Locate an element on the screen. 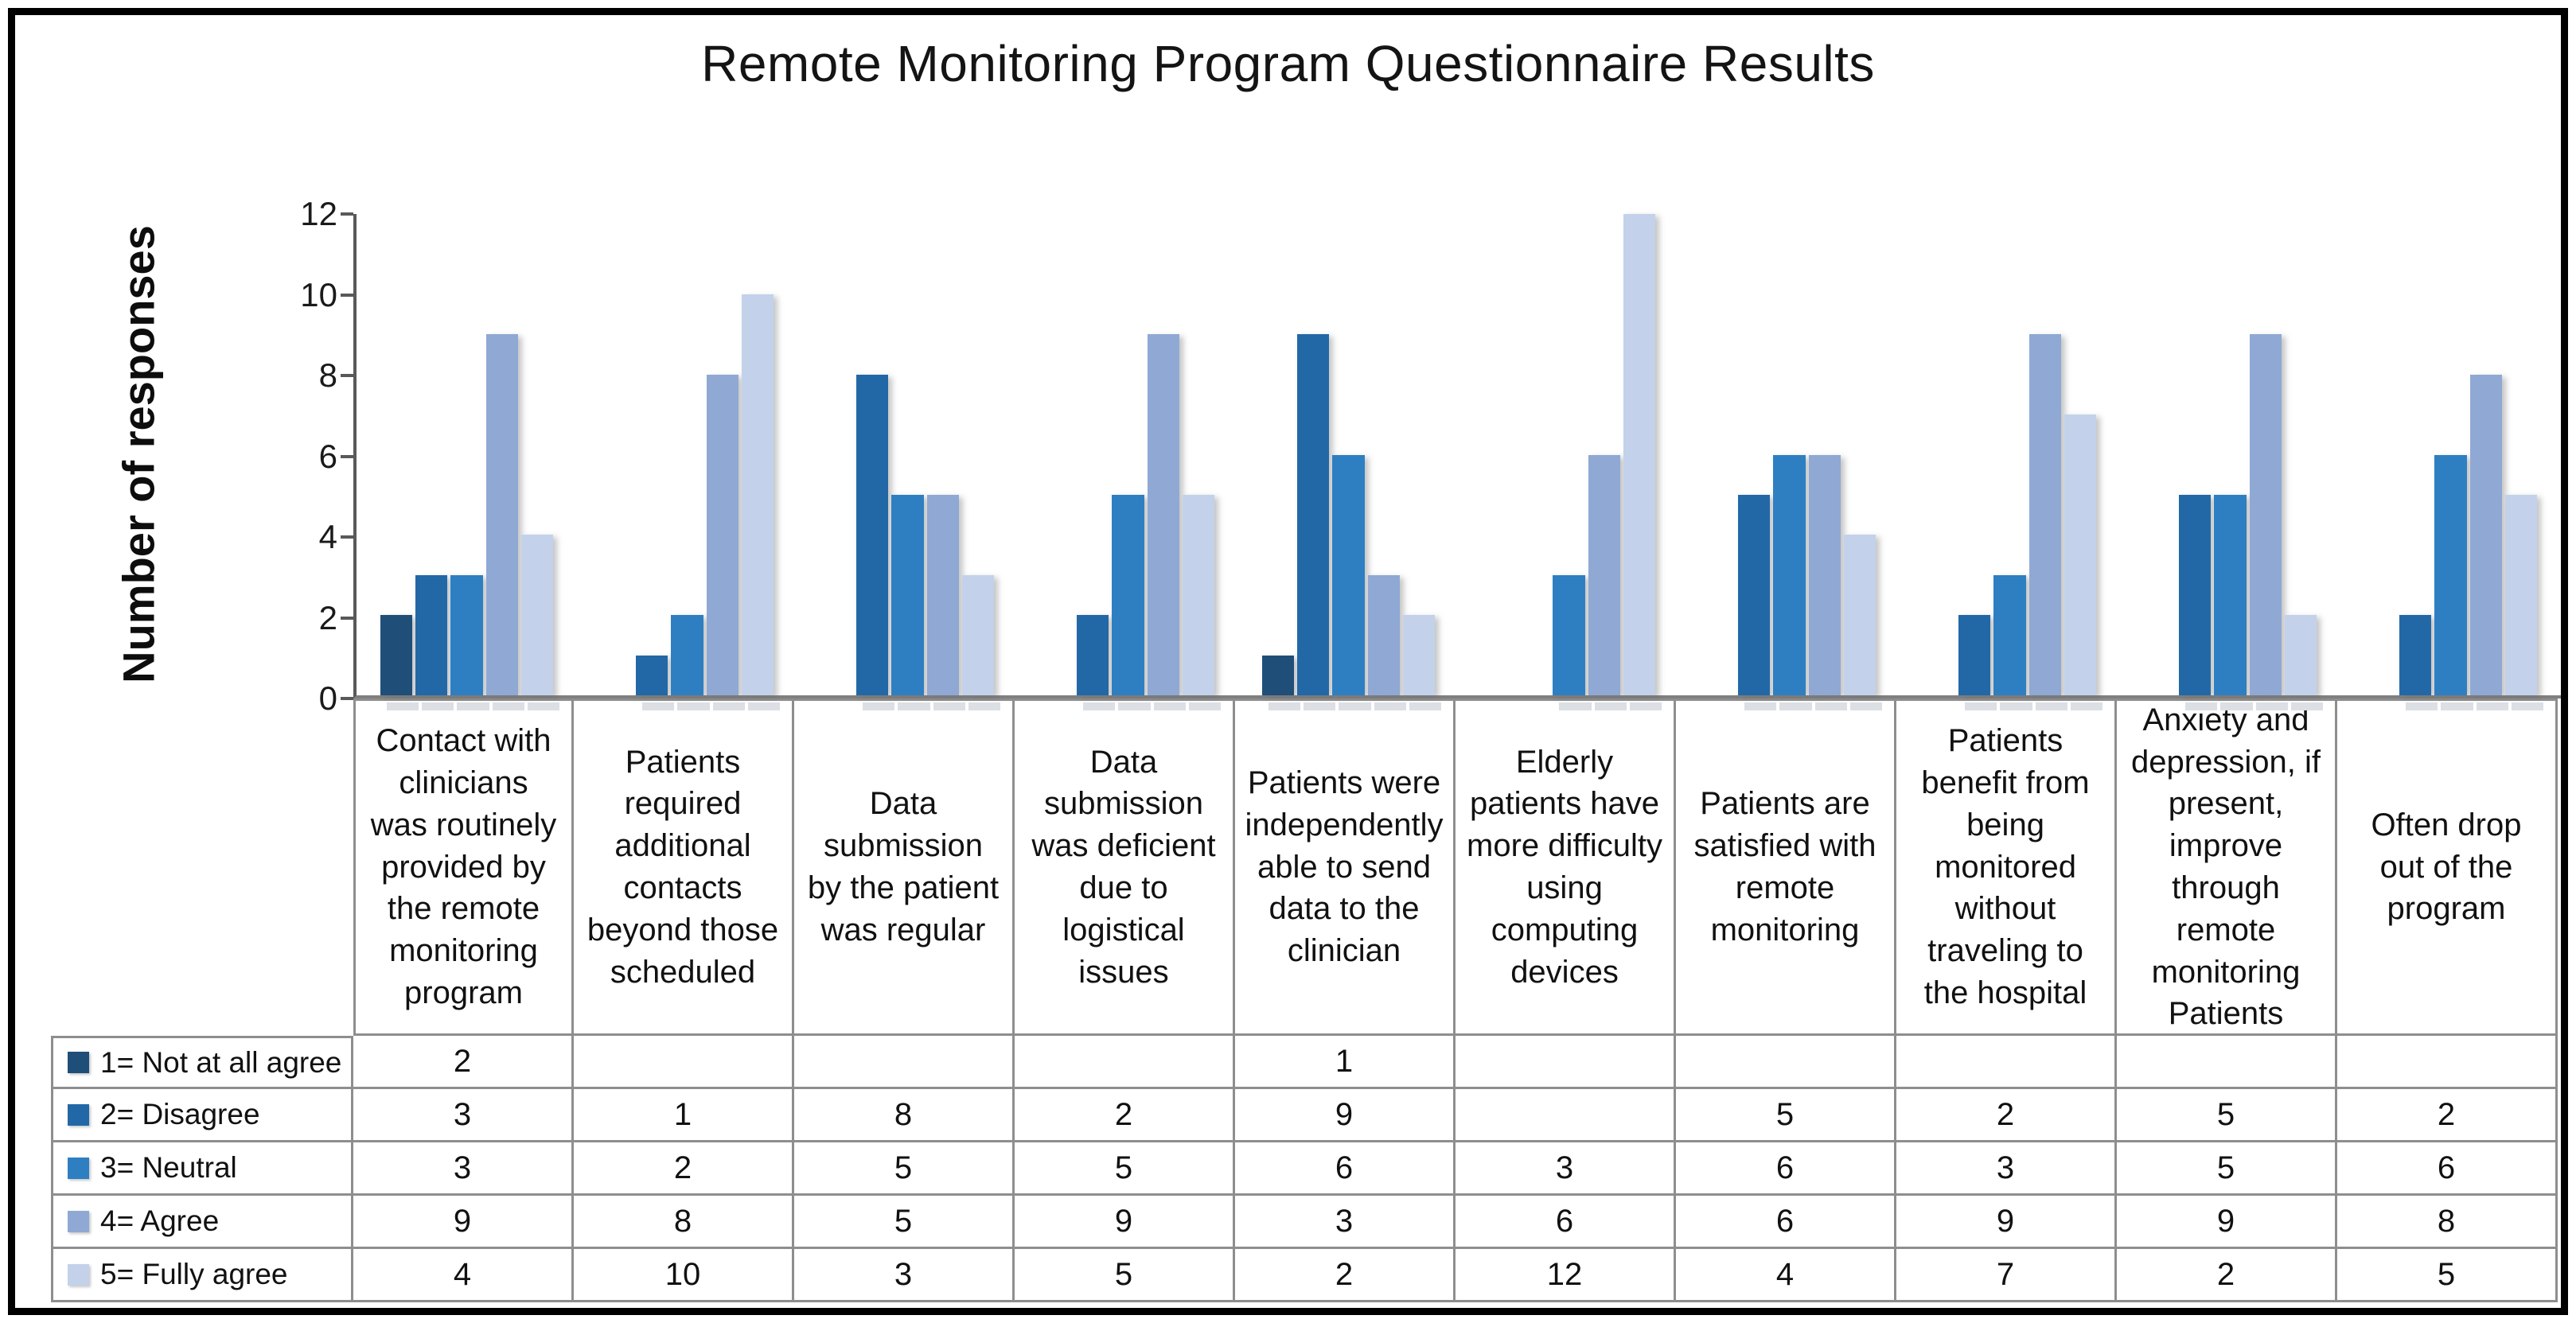 Image resolution: width=2576 pixels, height=1323 pixels. bar-s3-c3 is located at coordinates (907, 594).